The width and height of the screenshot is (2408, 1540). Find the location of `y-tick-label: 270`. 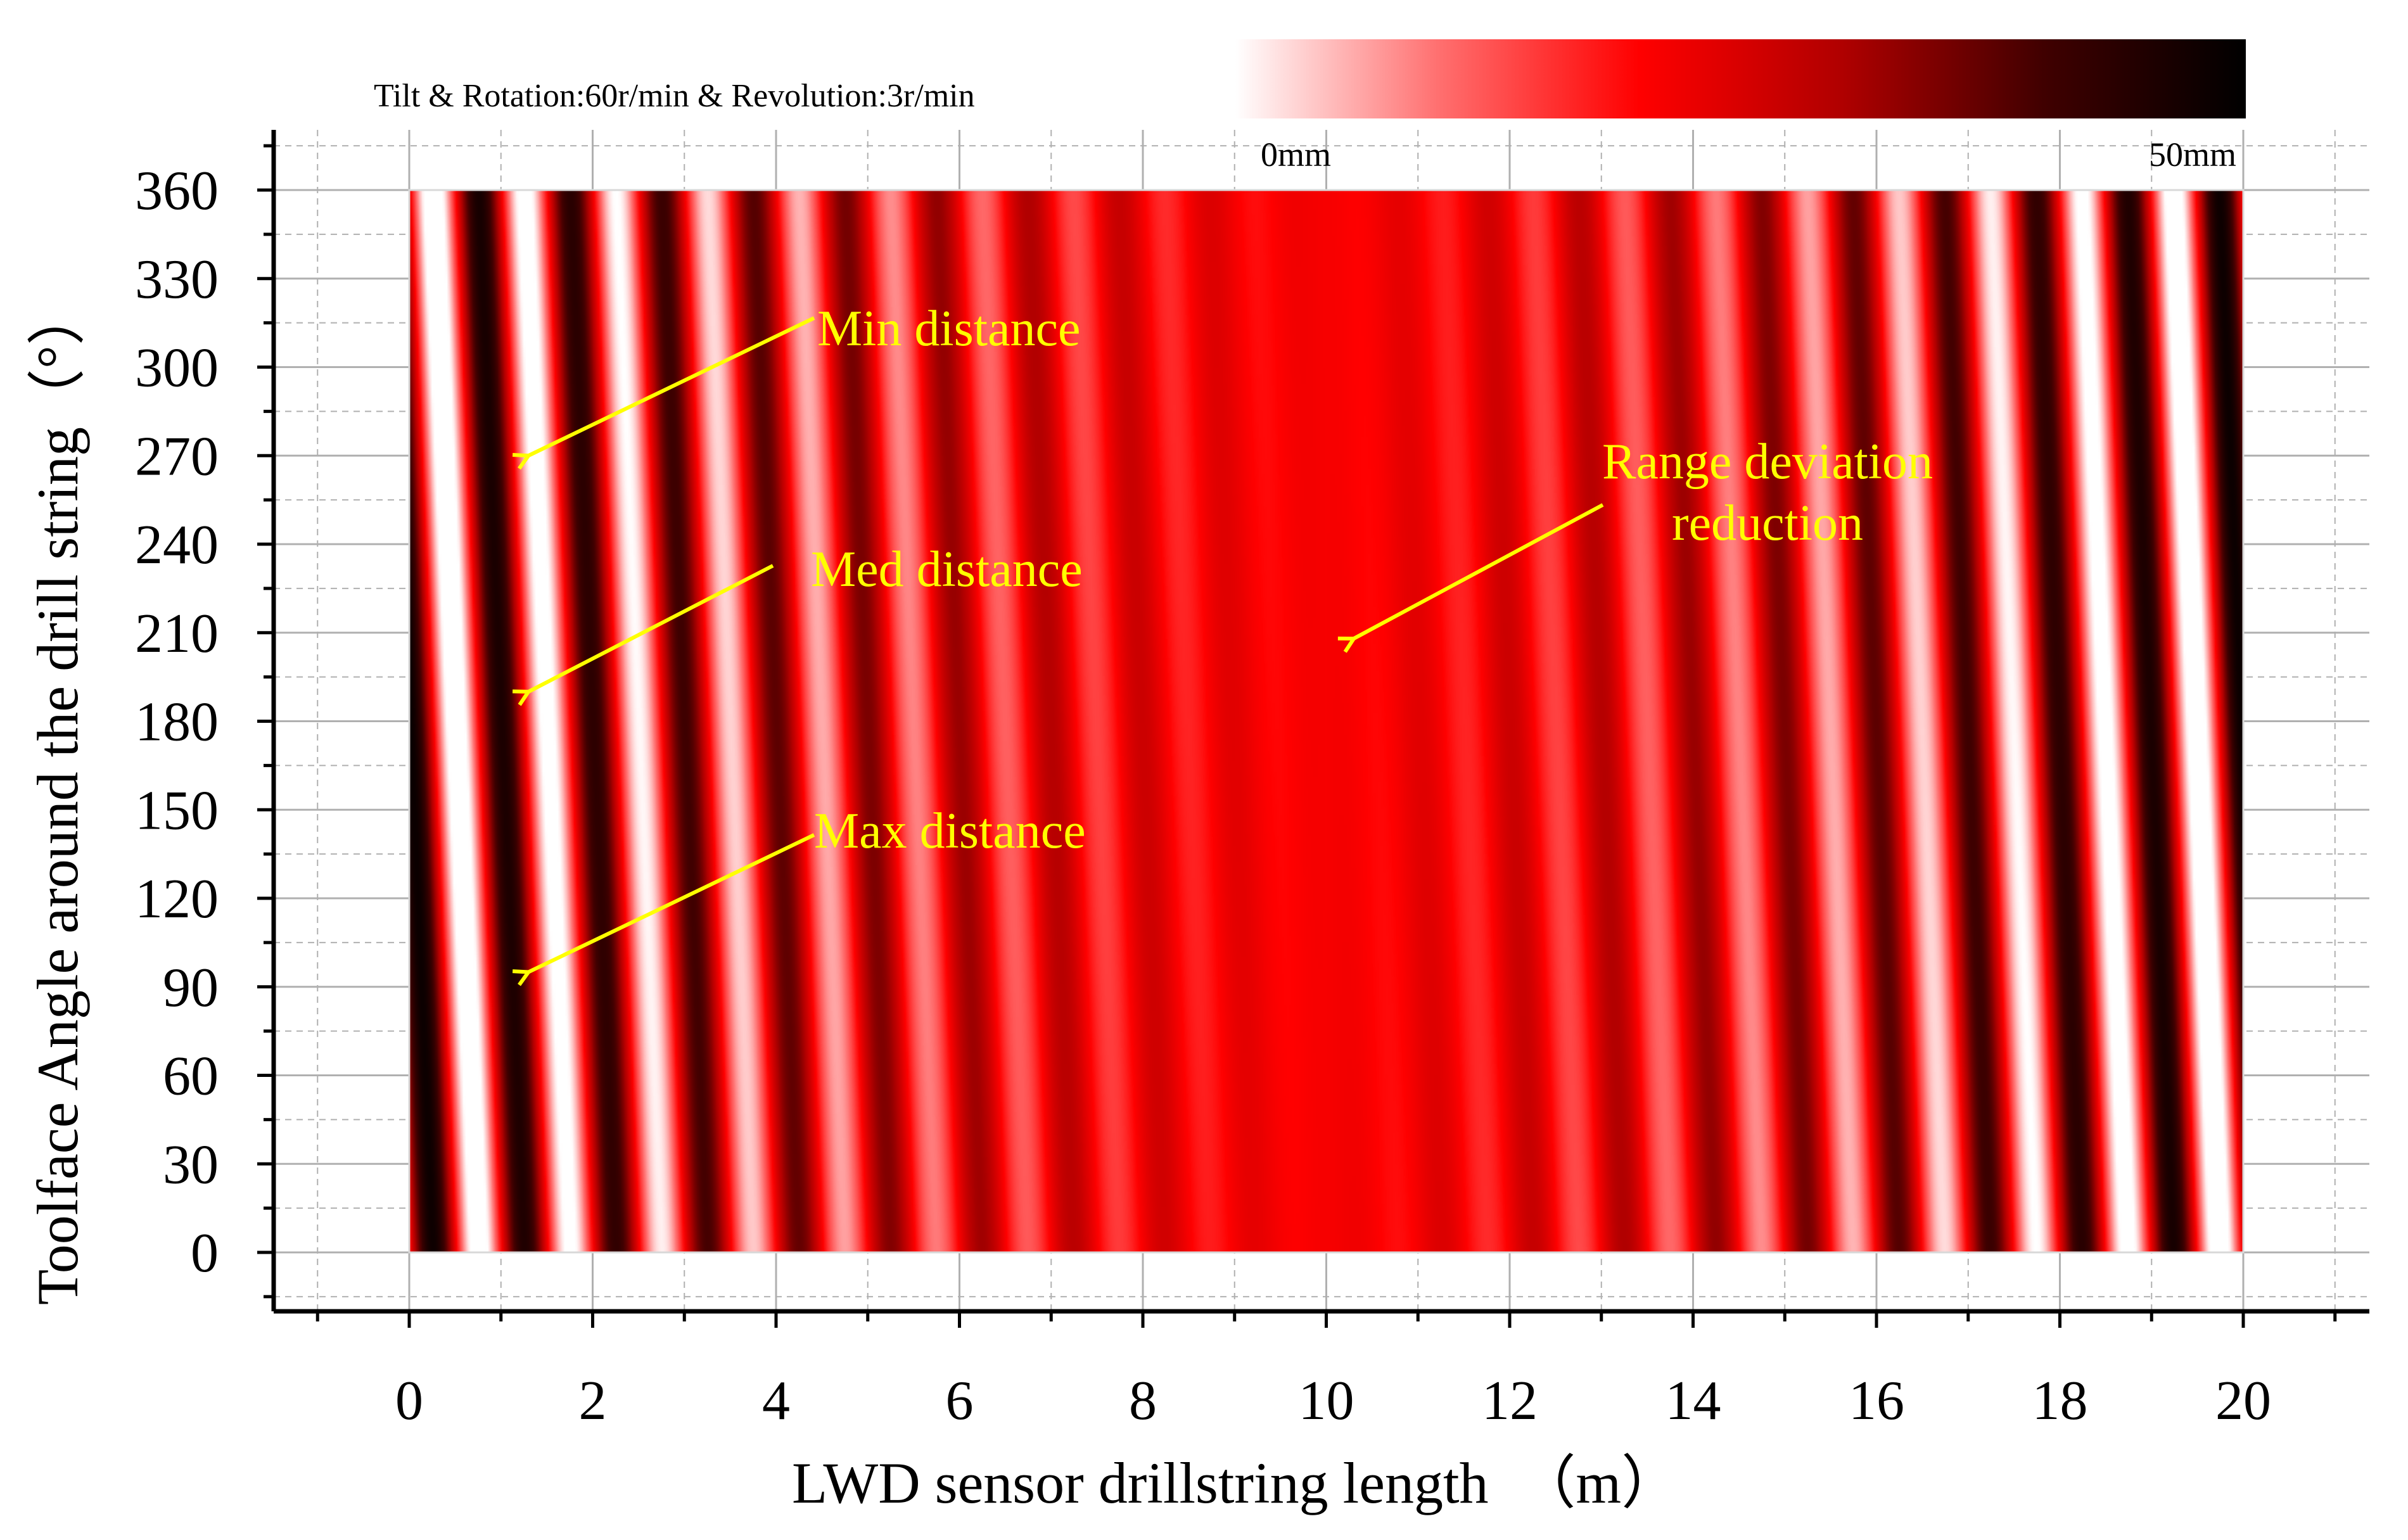

y-tick-label: 270 is located at coordinates (177, 456).